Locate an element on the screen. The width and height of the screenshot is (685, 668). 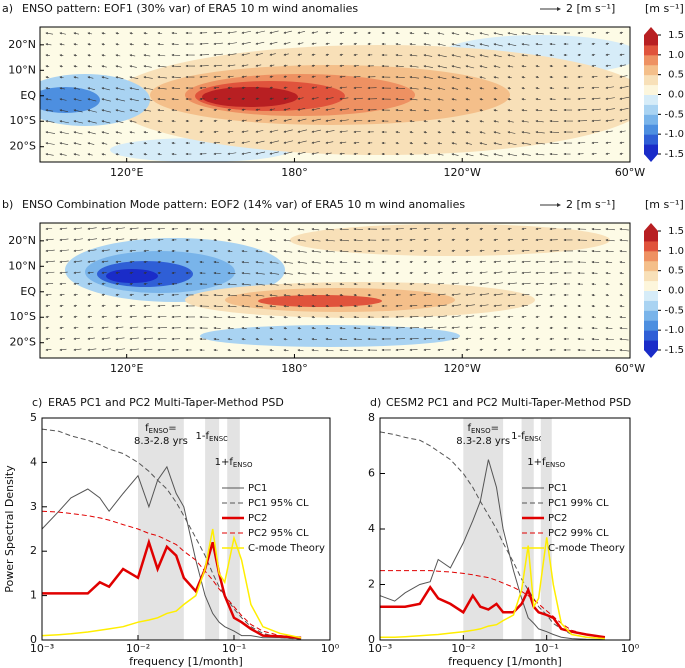
x-tick-label: 10⁻³ is located at coordinates (380, 648).